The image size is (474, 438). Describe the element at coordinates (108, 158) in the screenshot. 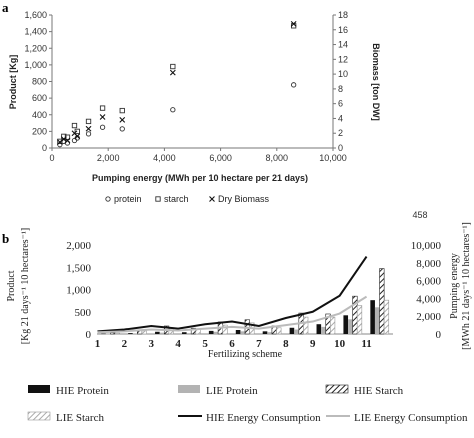

I see `panel-a-x-tick-label: 2,000` at that location.